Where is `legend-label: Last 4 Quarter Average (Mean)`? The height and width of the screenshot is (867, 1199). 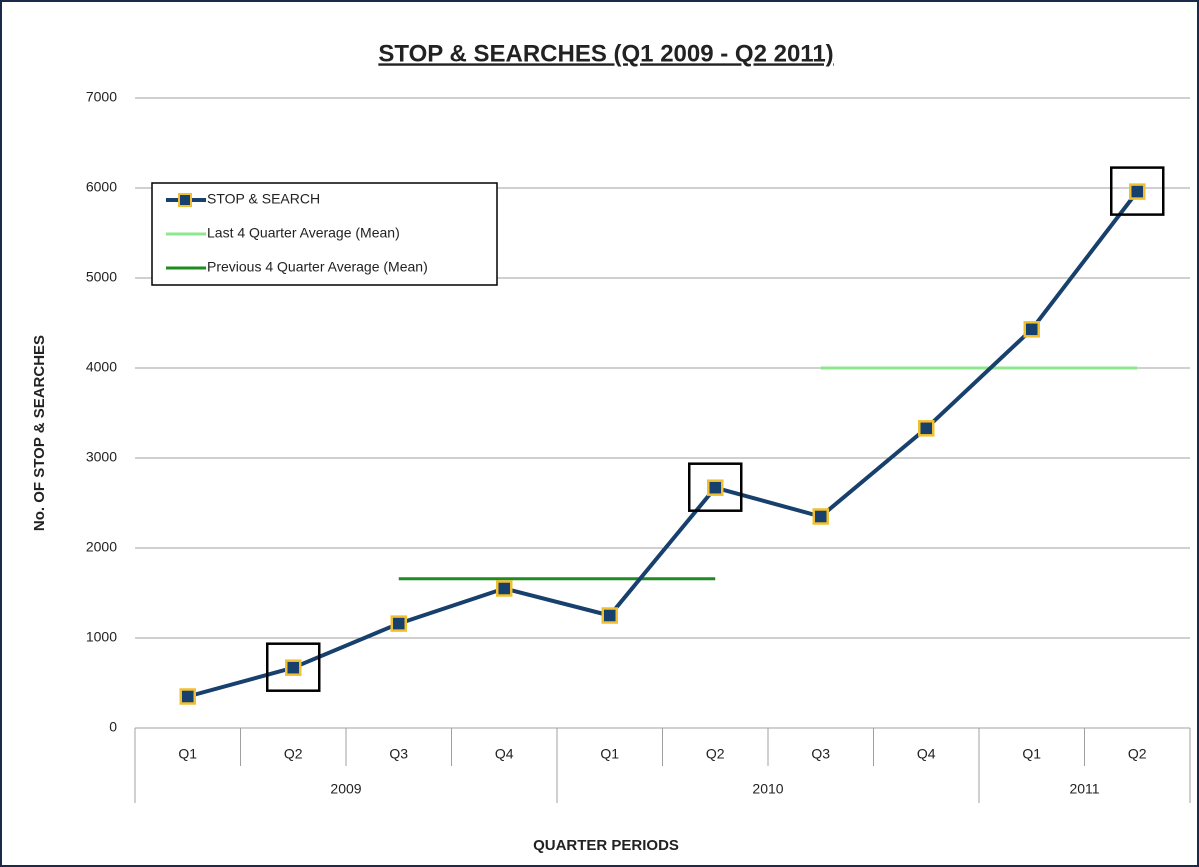 legend-label: Last 4 Quarter Average (Mean) is located at coordinates (303, 233).